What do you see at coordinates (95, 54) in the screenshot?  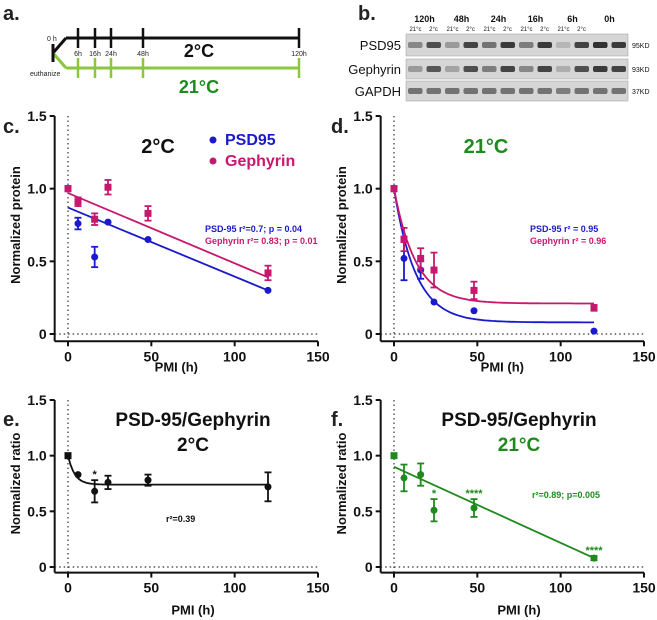 I see `timeline-tick-label: 16h` at bounding box center [95, 54].